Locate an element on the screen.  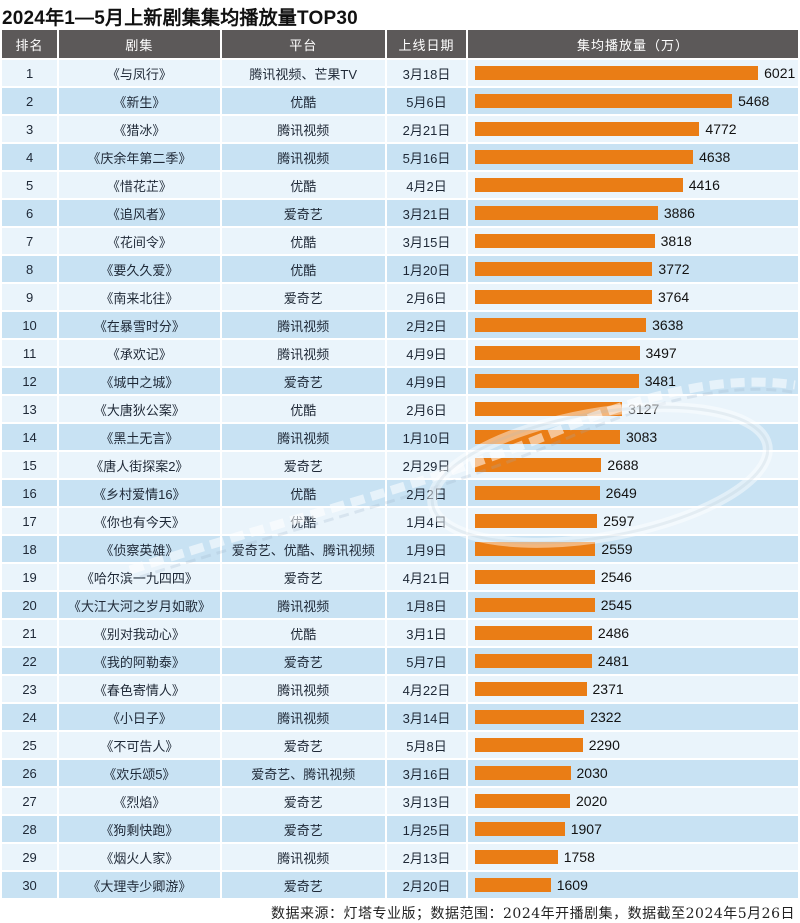
rank-cell: 11 is located at coordinates (30, 353).